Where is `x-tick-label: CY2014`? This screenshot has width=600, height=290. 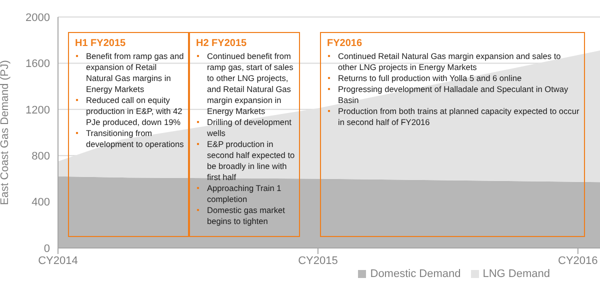
x-tick-label: CY2014 is located at coordinates (58, 260).